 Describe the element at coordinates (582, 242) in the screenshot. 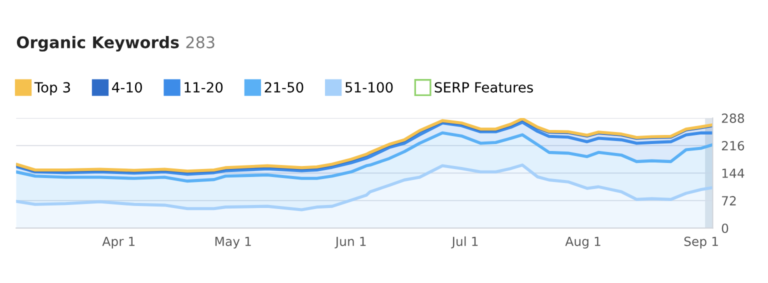

I see `x-tick-label: Aug 1` at that location.